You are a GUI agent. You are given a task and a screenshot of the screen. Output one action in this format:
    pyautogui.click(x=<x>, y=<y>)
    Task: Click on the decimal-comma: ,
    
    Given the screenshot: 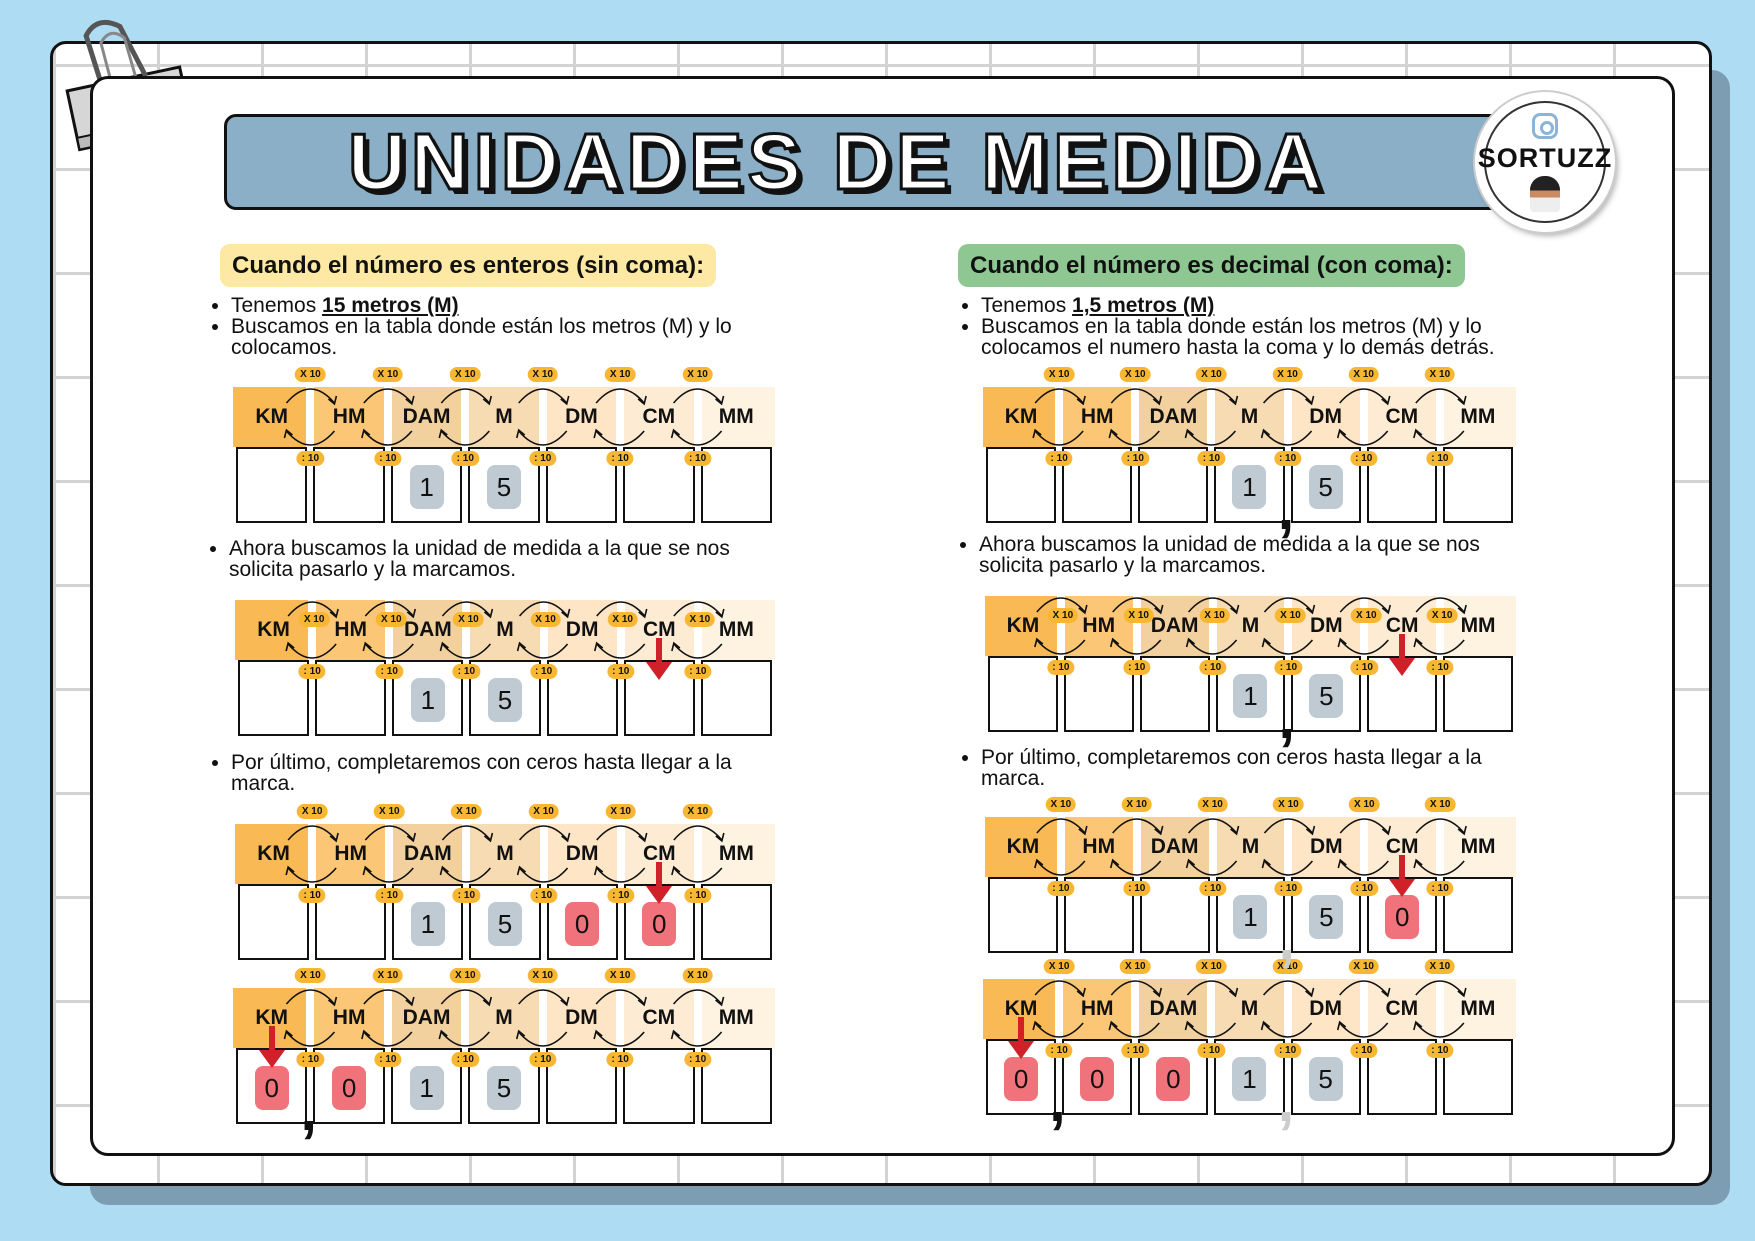 What is the action you would take?
    pyautogui.click(x=309, y=1109)
    